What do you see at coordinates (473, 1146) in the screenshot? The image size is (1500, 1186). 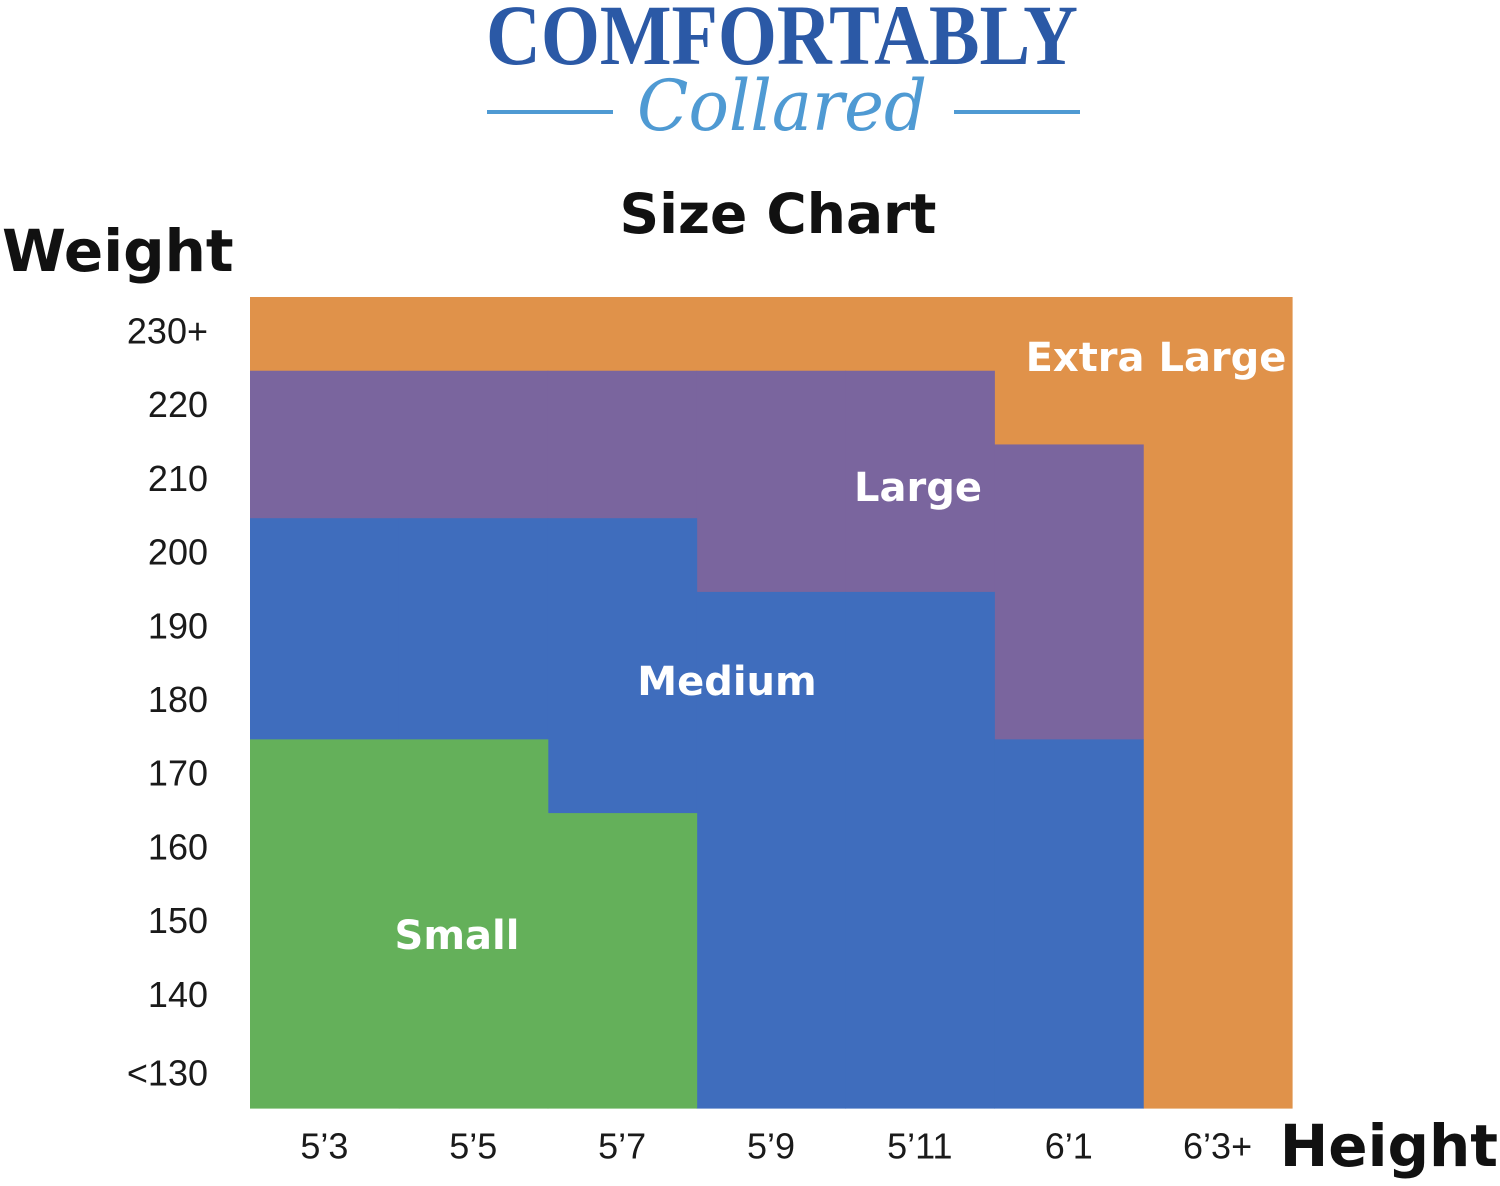 I see `x-tick-label: 5’5` at bounding box center [473, 1146].